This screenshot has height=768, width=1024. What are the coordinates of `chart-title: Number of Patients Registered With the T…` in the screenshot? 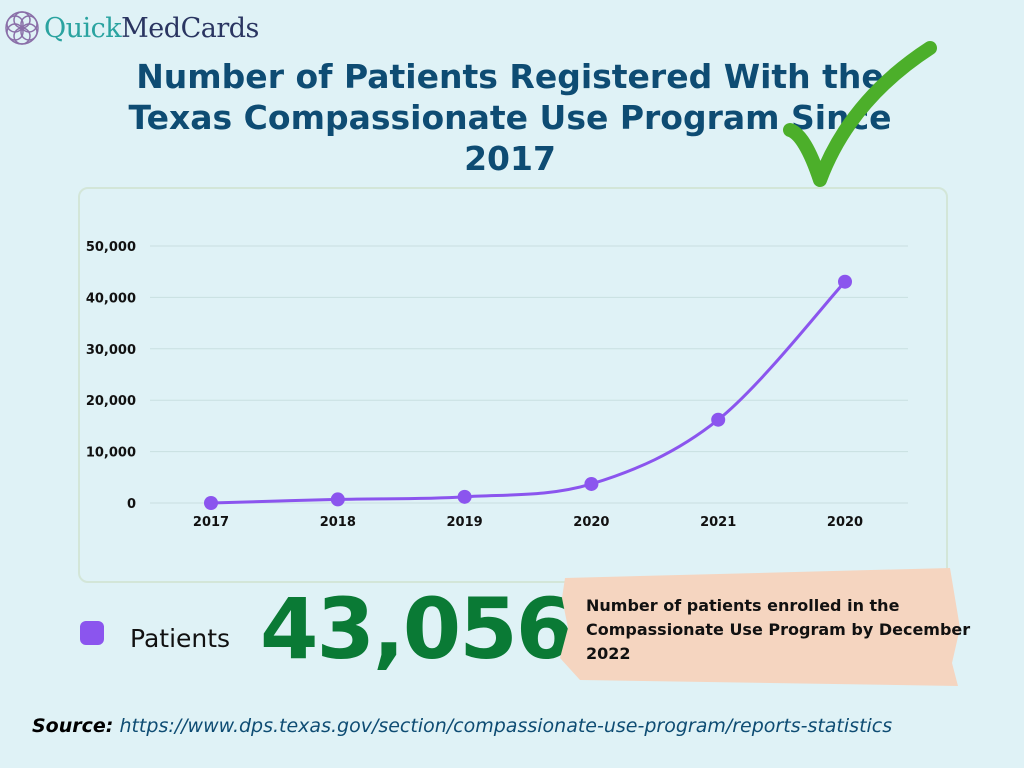 It's located at (510, 117).